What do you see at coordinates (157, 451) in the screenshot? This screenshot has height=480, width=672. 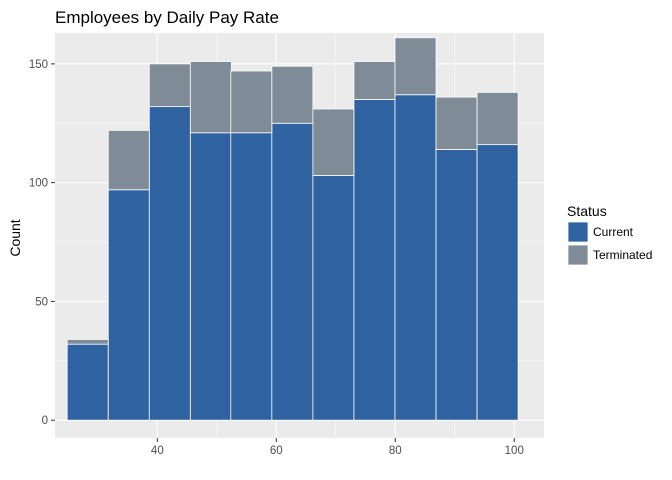 I see `x-tick-label: 40` at bounding box center [157, 451].